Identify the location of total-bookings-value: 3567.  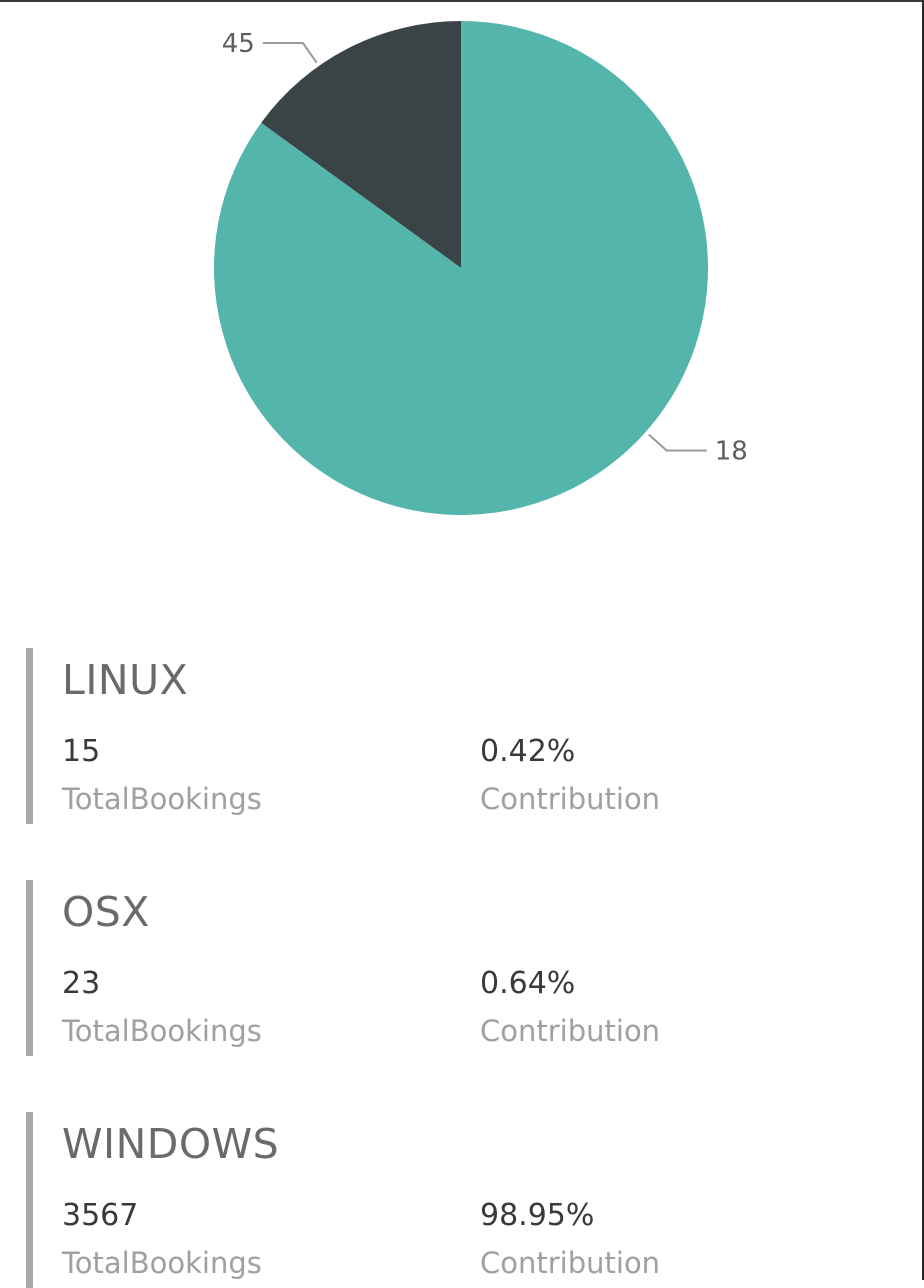
(100, 1215).